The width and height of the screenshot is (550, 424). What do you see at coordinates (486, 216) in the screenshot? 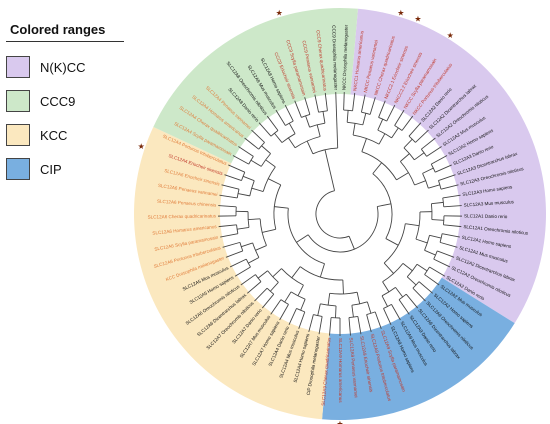
I see `leaf-label-18: SLC12A1 Danio rerio` at bounding box center [486, 216].